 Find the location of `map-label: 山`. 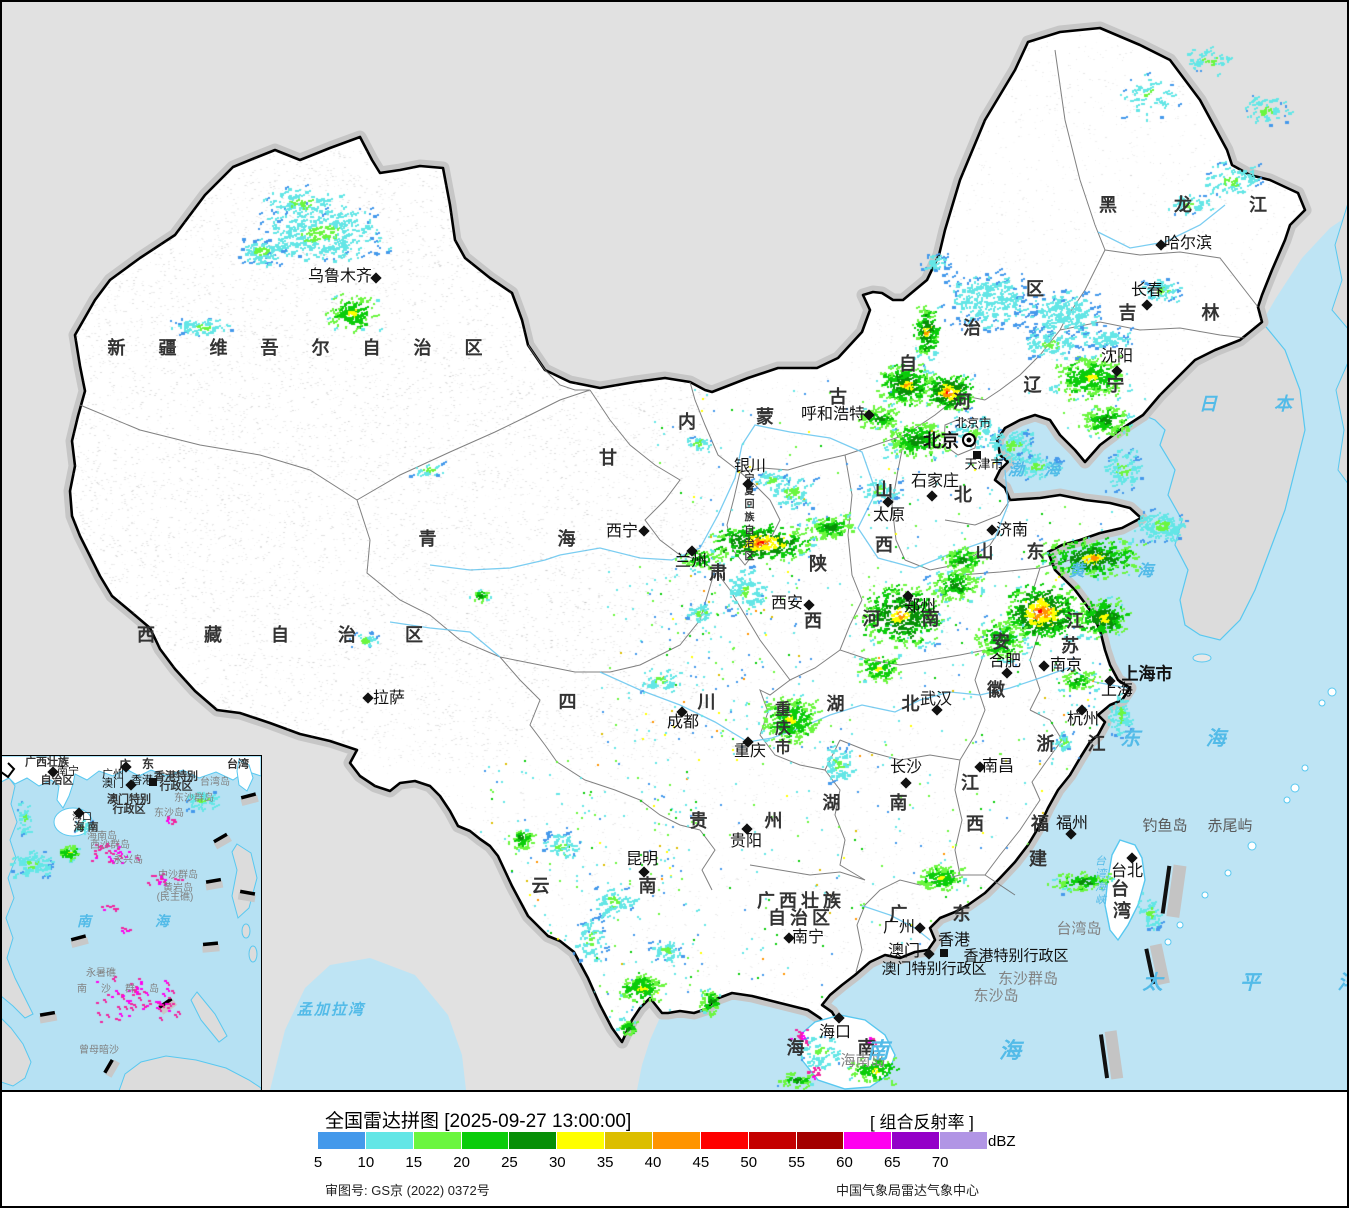

map-label: 山 is located at coordinates (884, 490).